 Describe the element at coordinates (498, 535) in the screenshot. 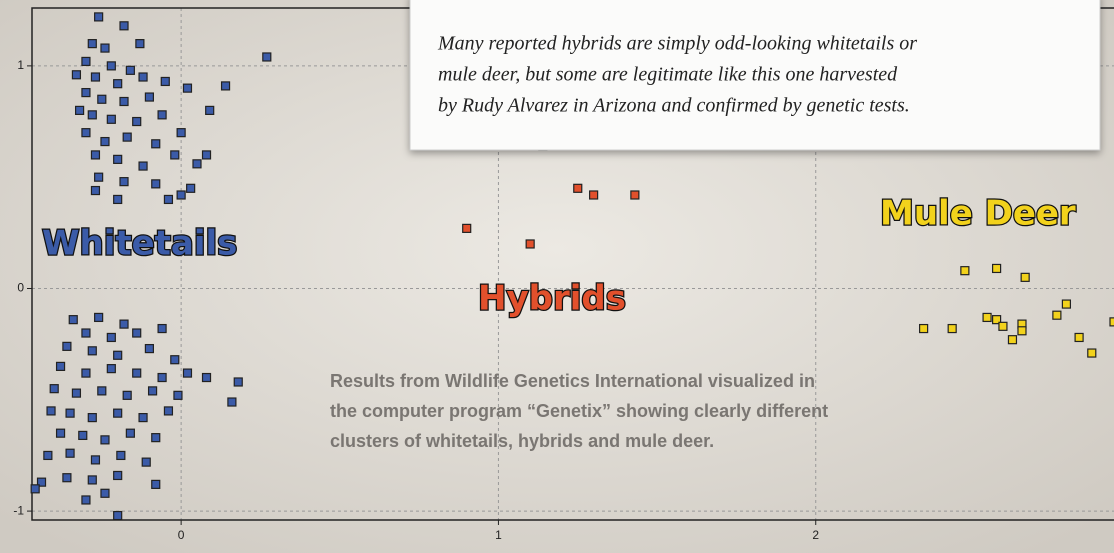

I see `x-tick-label: 1` at that location.